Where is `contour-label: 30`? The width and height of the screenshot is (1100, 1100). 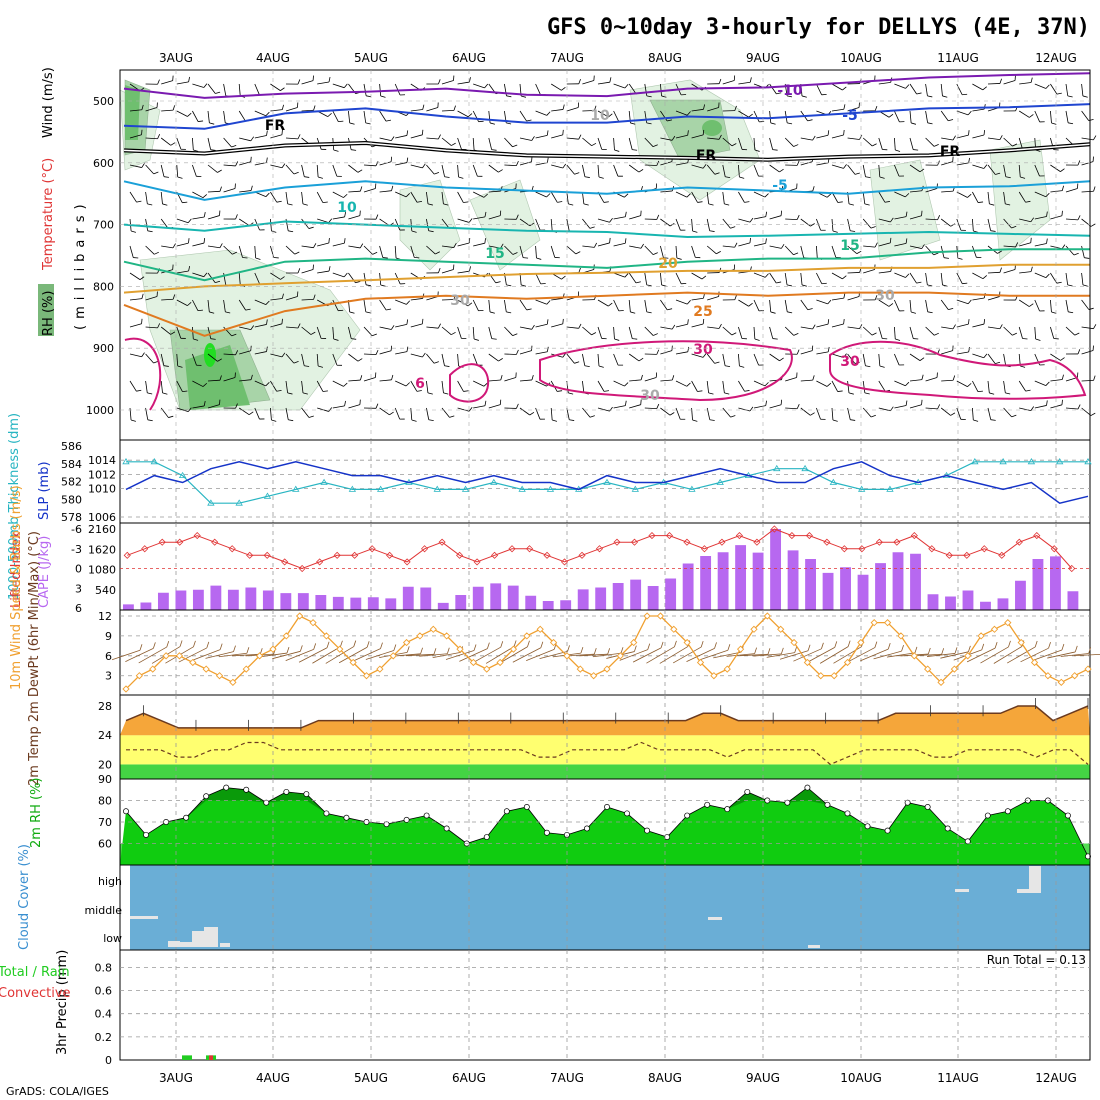
contour-label: 30 is located at coordinates (850, 362).